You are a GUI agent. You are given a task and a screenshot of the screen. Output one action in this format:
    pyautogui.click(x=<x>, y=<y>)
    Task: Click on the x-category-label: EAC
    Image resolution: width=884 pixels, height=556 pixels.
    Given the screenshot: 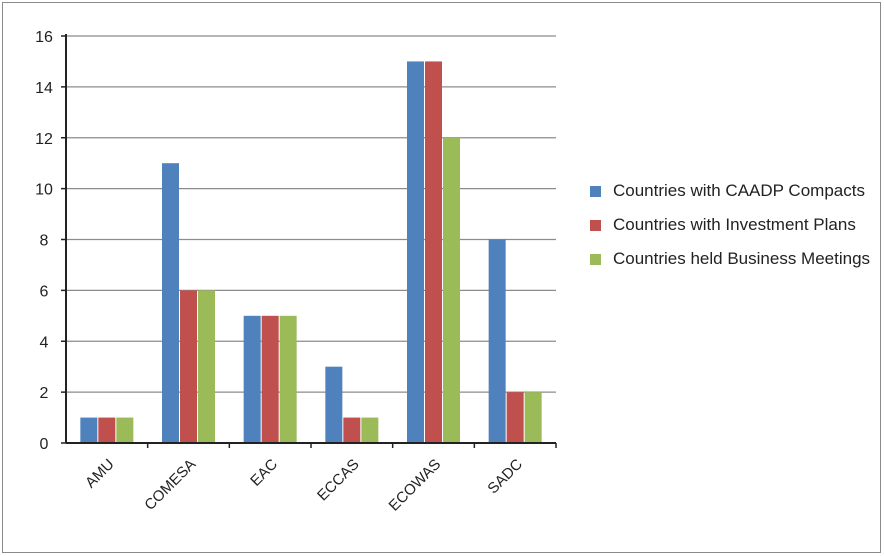 What is the action you would take?
    pyautogui.click(x=264, y=473)
    